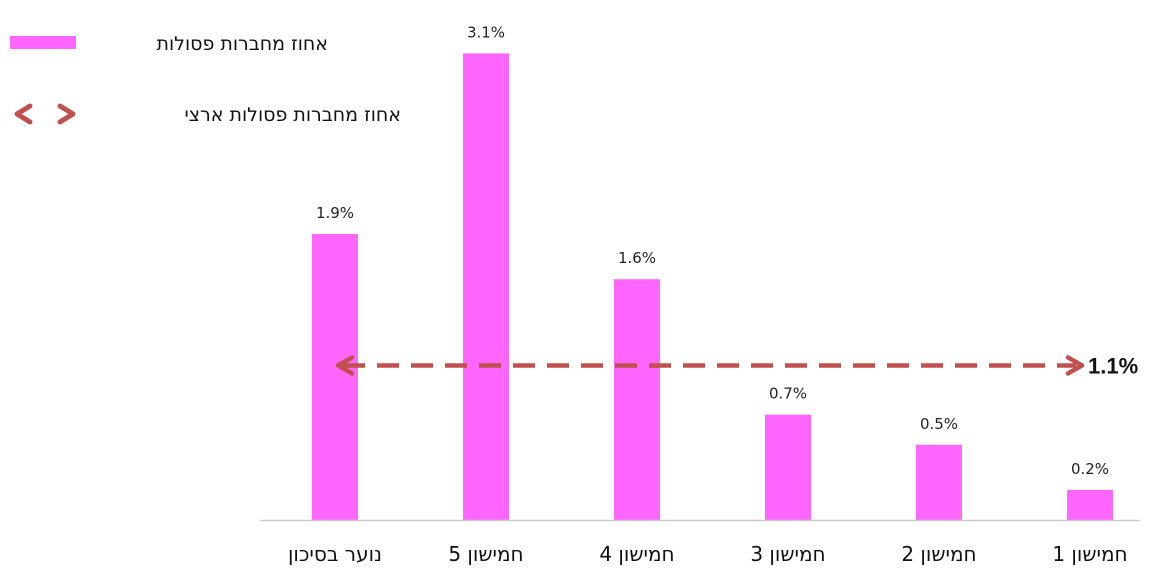  Describe the element at coordinates (1113, 365) in the screenshot. I see `reference-value-label: 1.1%` at that location.